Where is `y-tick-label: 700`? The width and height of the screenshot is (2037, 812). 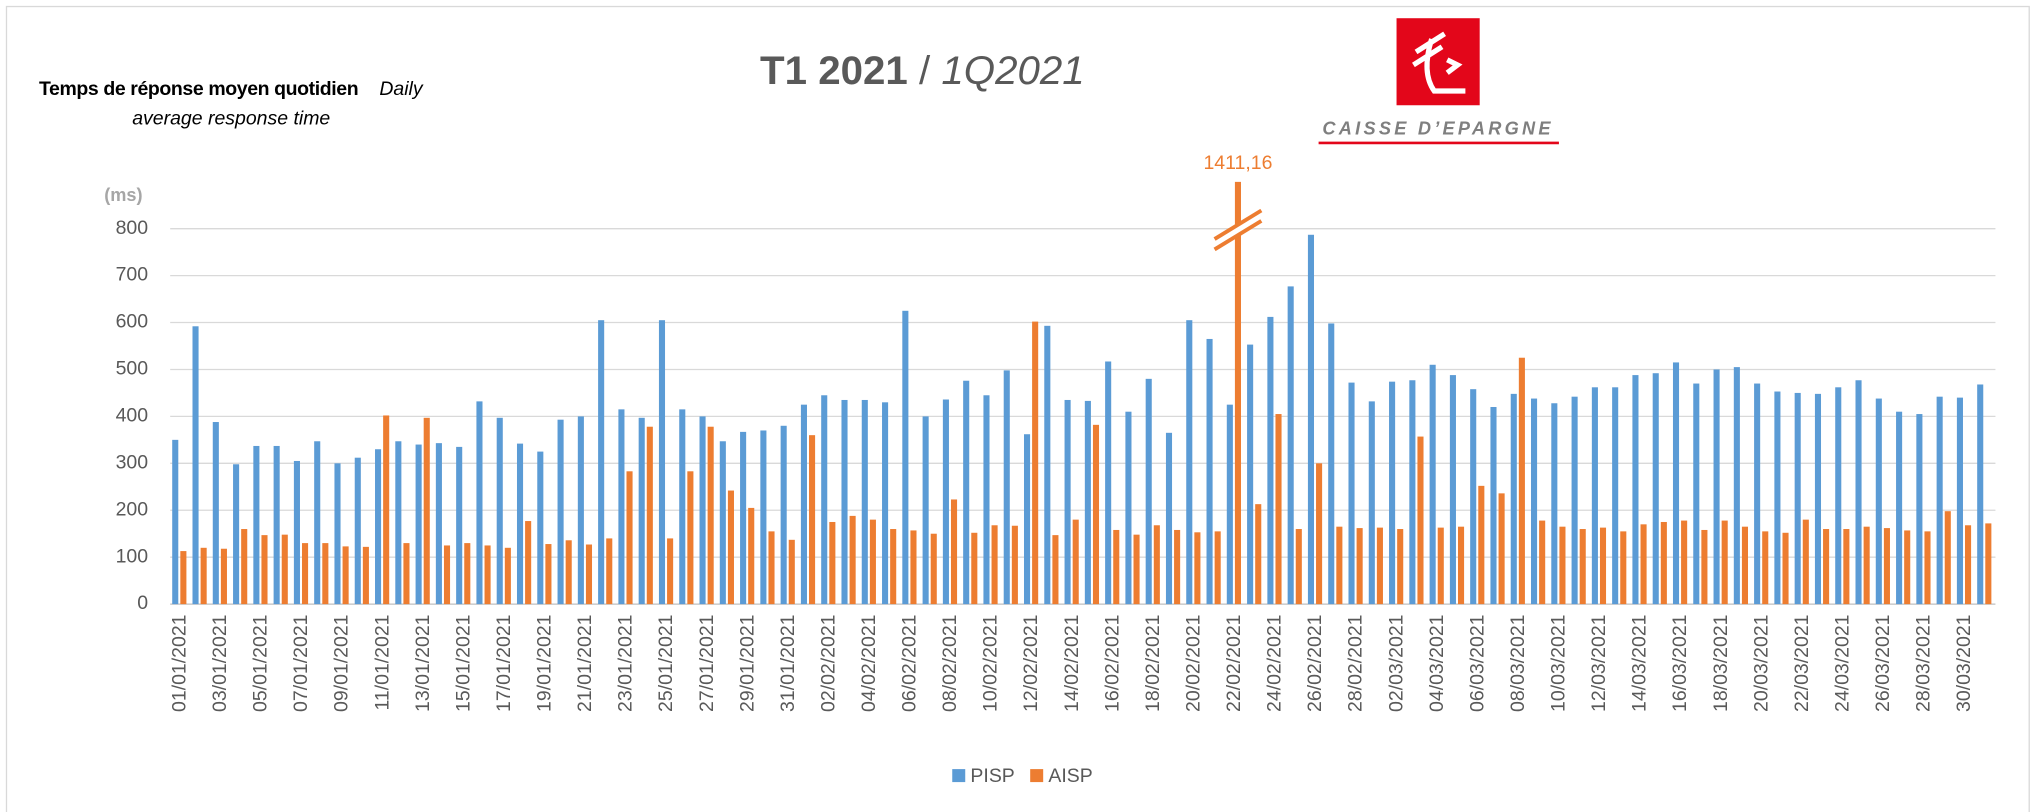 y-tick-label: 700 is located at coordinates (132, 275).